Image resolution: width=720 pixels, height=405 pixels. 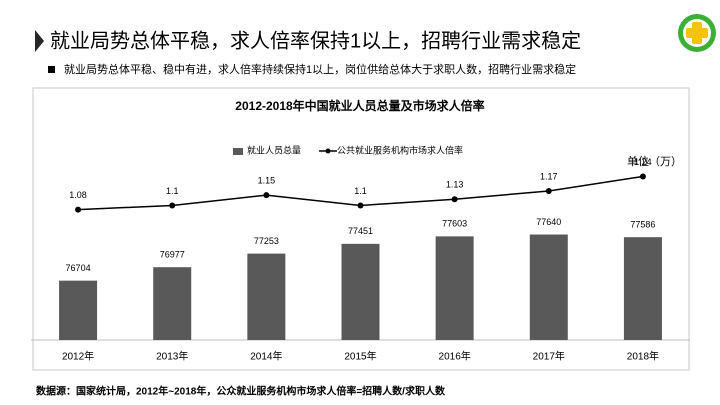 I want to click on unit-label: 单位（万）, so click(x=654, y=161).